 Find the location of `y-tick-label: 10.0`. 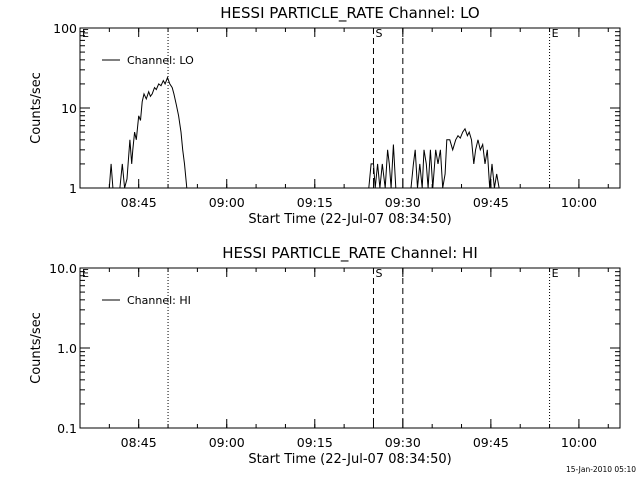

y-tick-label: 10.0 is located at coordinates (63, 268).